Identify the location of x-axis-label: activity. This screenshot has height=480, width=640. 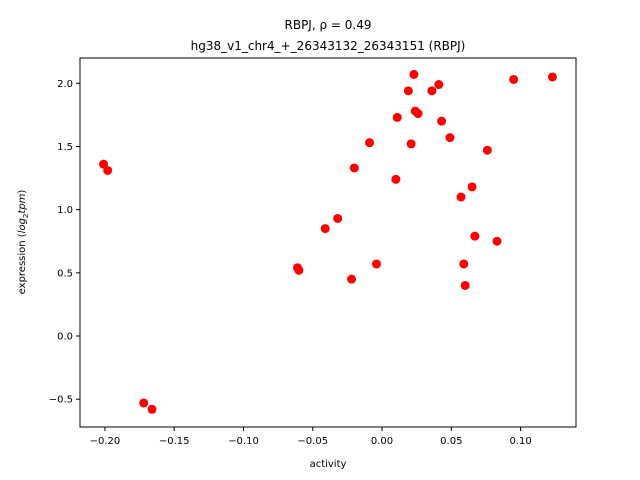
(328, 464).